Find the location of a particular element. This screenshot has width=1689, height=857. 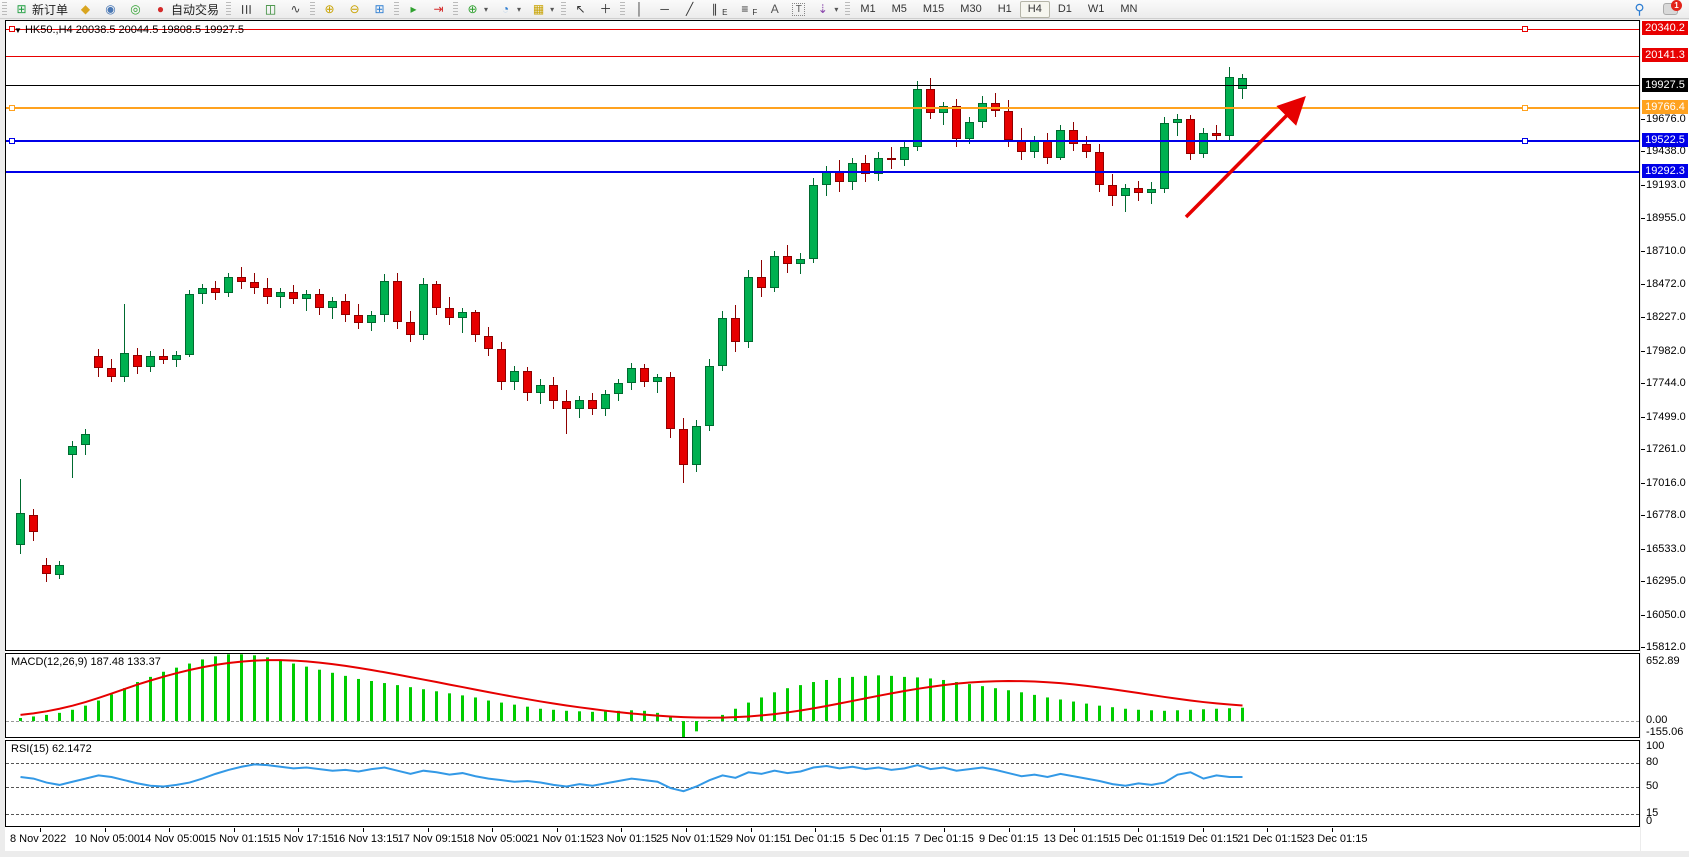

indicators-button: ⊕ ▾ is located at coordinates (476, 9).